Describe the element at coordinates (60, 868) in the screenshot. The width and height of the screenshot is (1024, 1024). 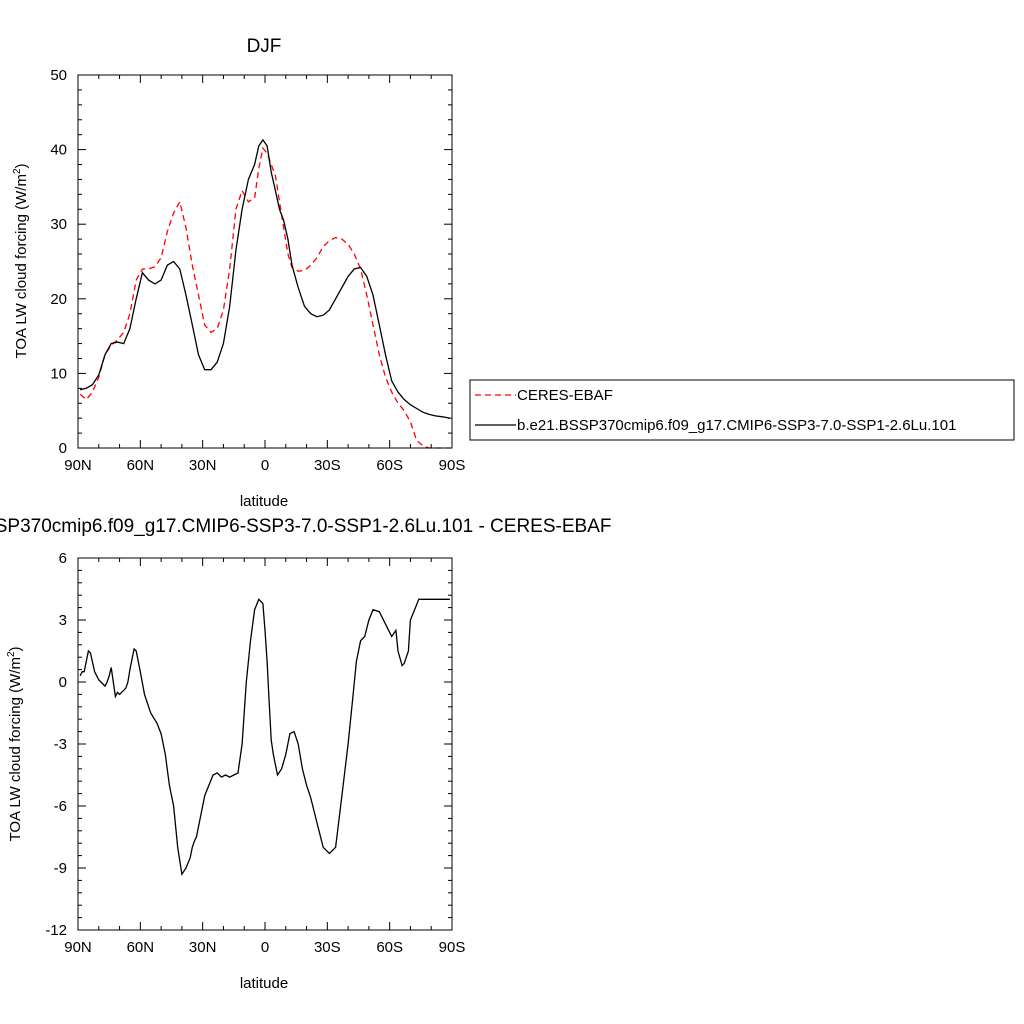
I see `y-tick-label-bottom-1: -9` at that location.